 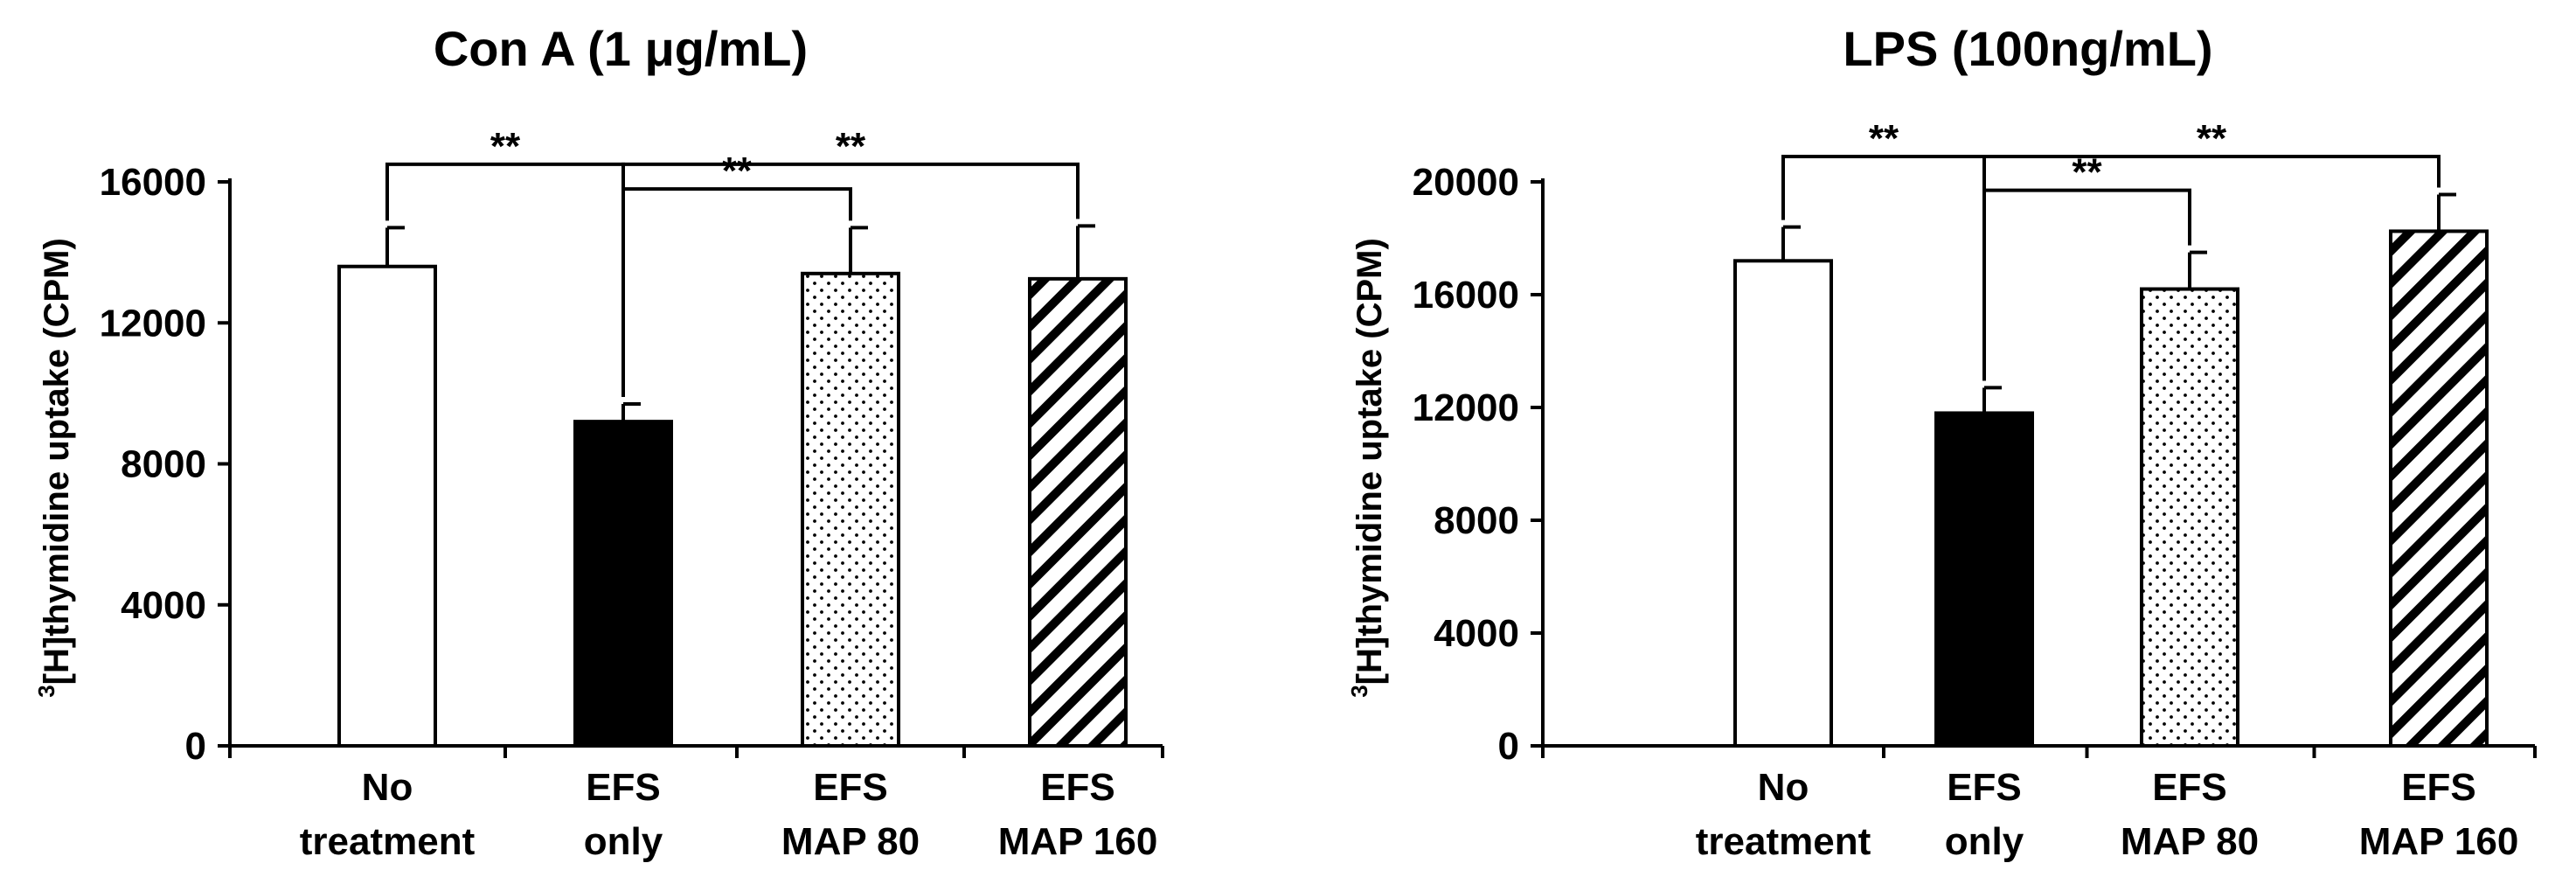 I want to click on chart-title: LPS (100ng/mL), so click(x=2027, y=48).